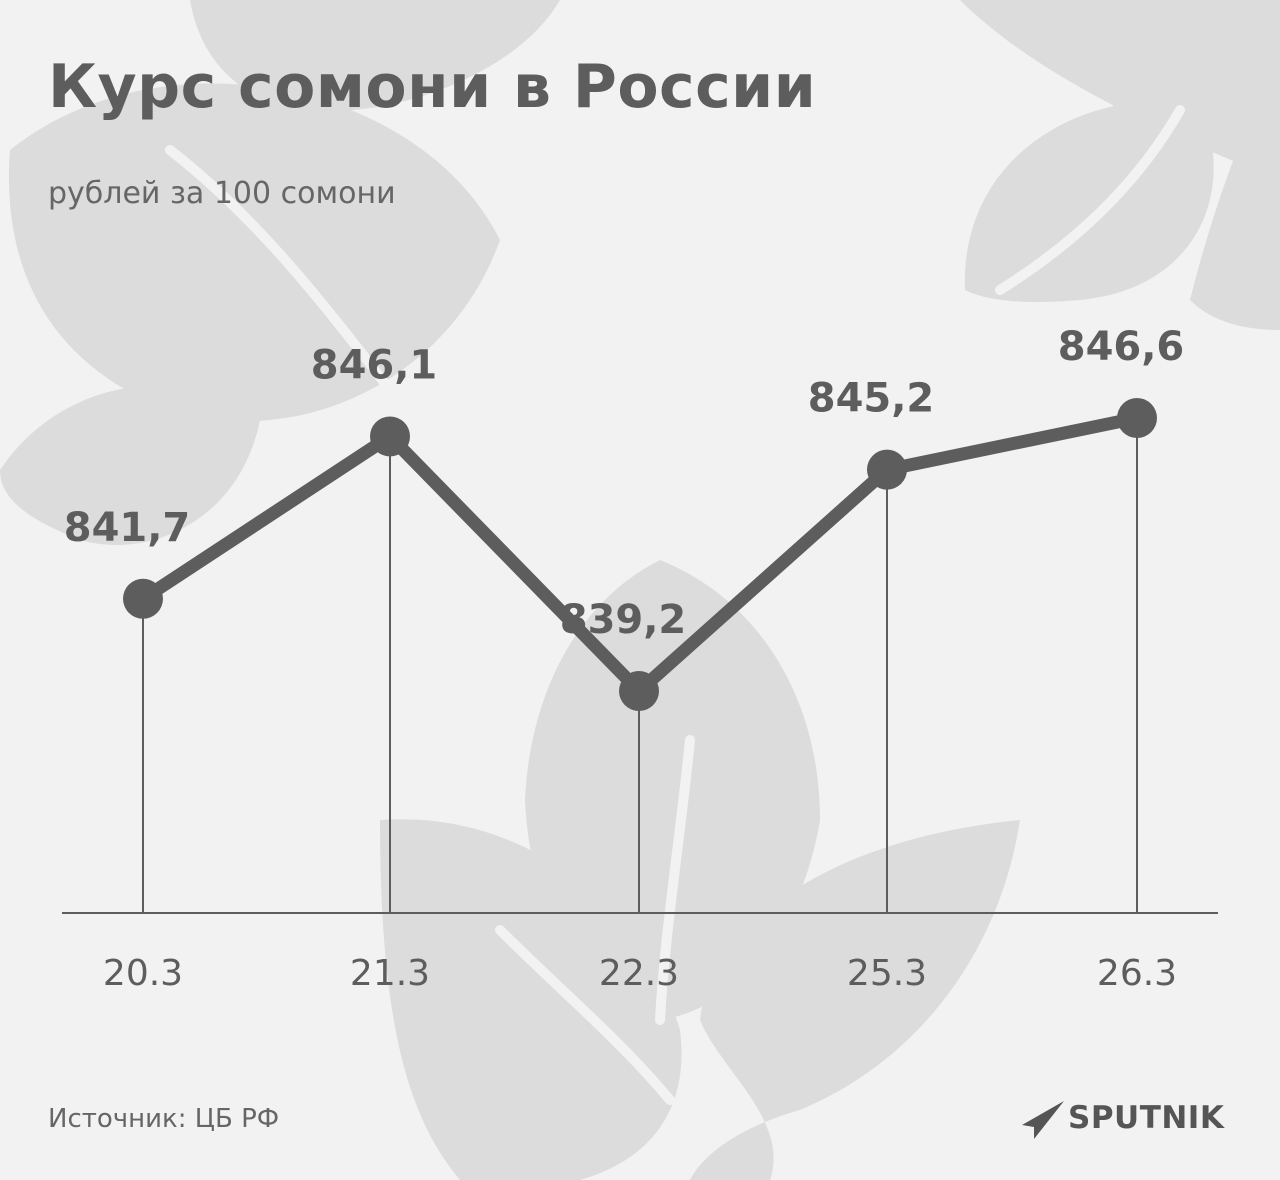 The image size is (1280, 1180). I want to click on chart-subtitle: рублей за 100 сомони, so click(222, 193).